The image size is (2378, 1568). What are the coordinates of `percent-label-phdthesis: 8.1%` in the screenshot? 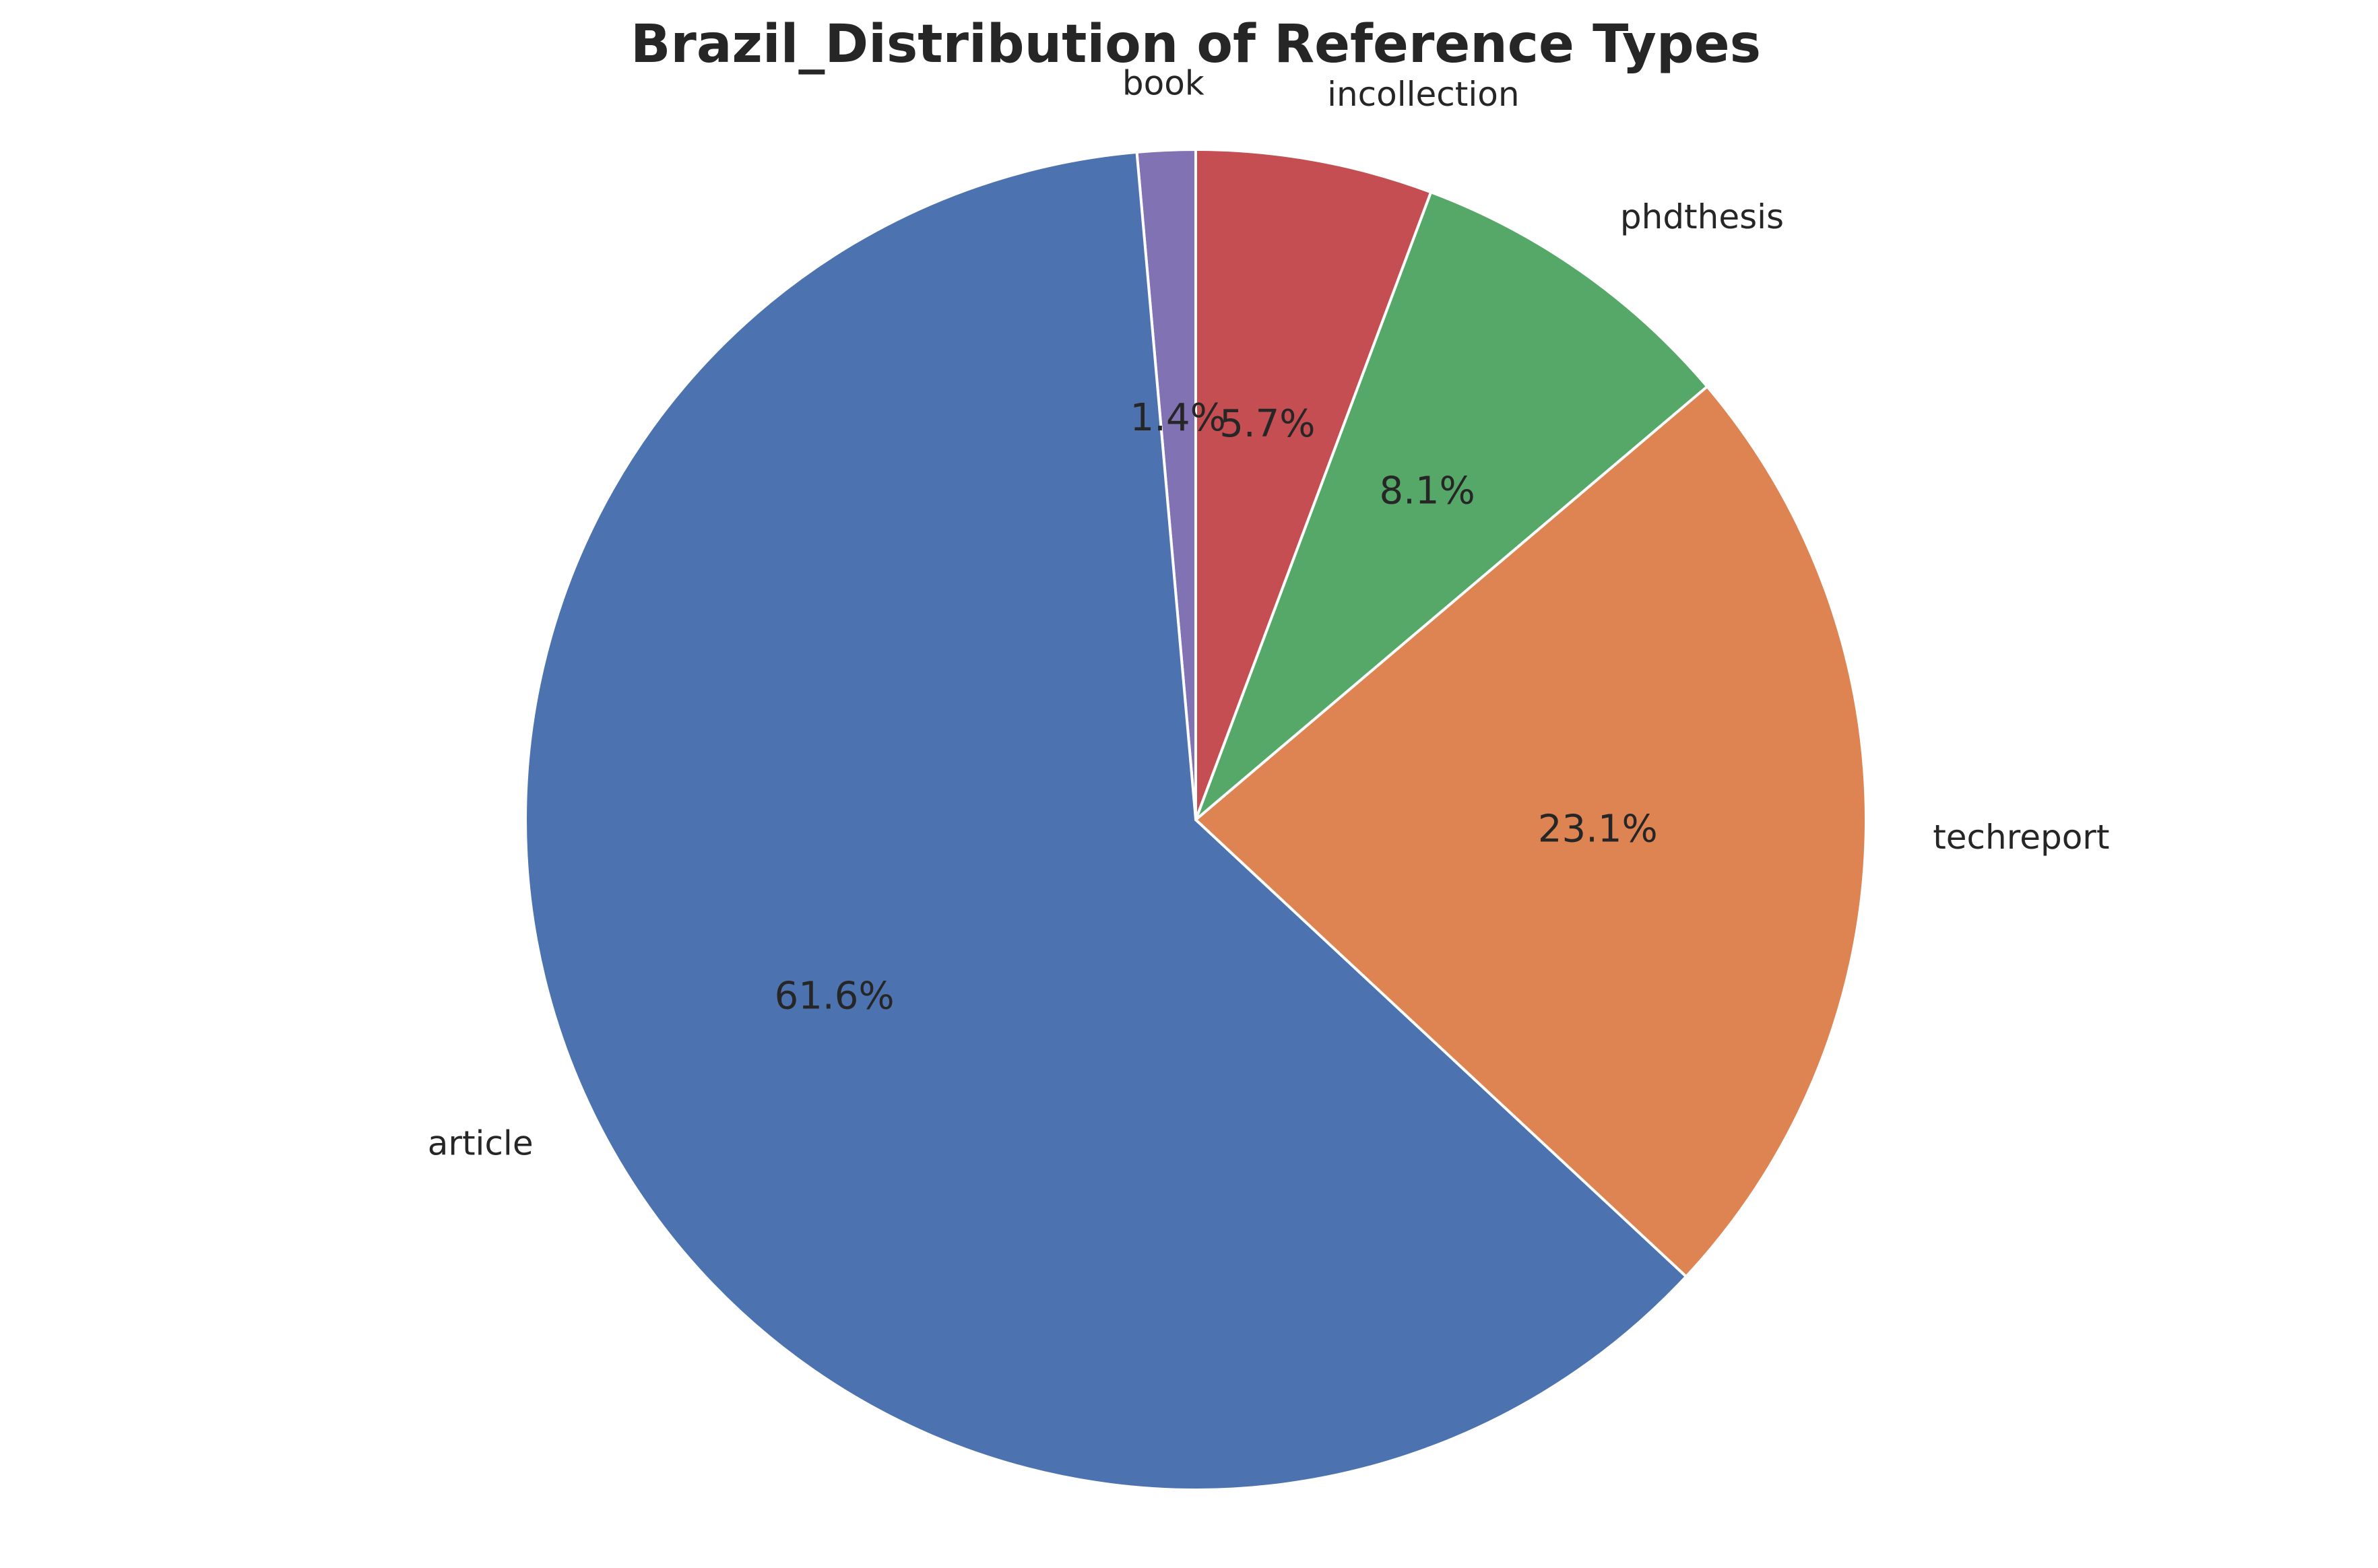 It's located at (1427, 491).